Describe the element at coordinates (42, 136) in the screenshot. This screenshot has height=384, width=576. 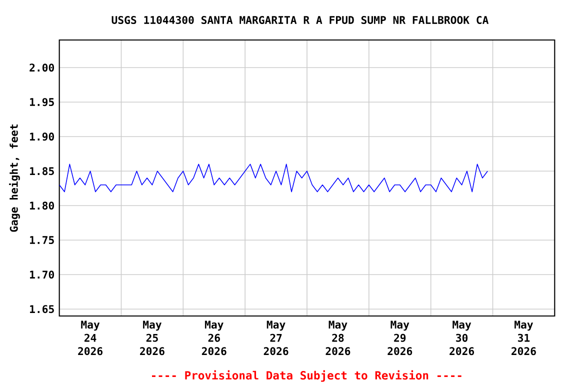
I see `y-tick-label: 1.90` at that location.